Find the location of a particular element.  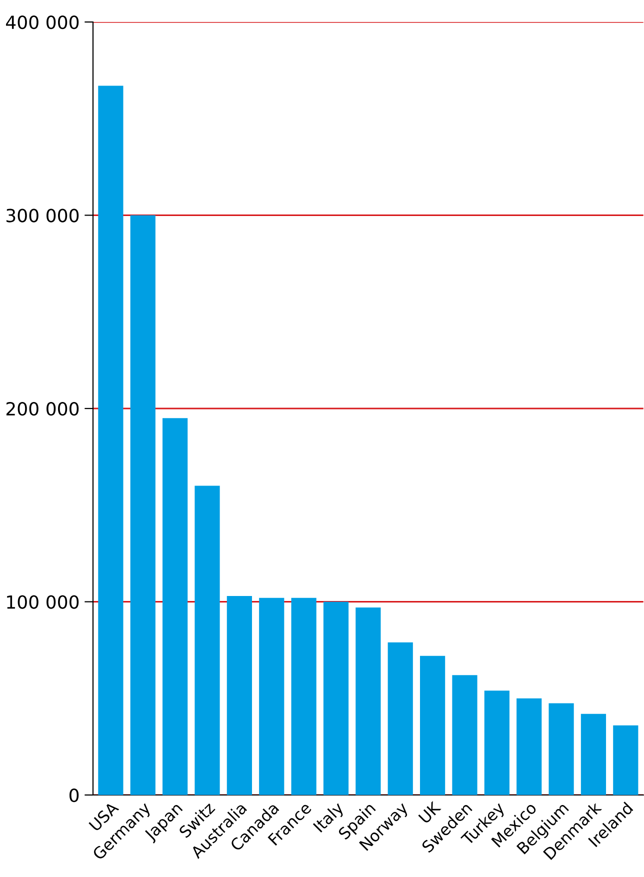

y-tick-label: 100 000 is located at coordinates (43, 602).